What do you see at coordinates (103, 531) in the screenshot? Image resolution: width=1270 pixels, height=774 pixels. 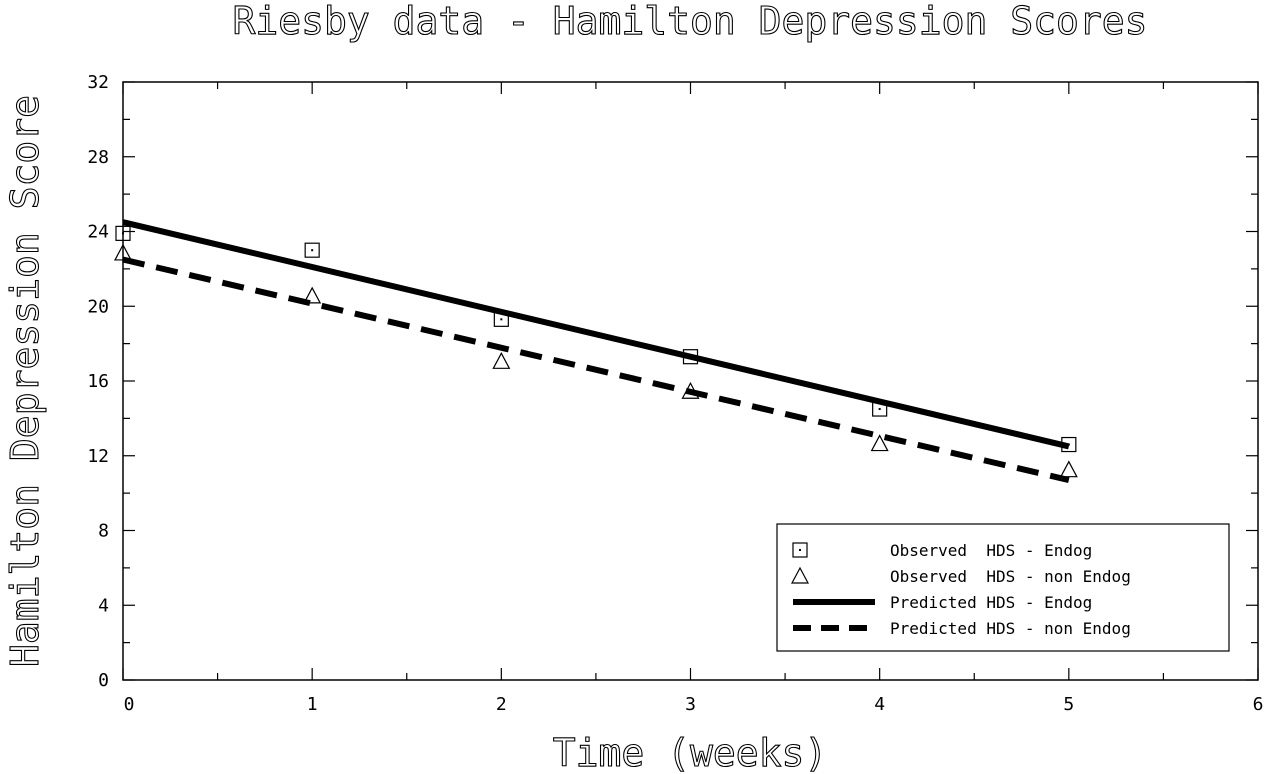 I see `y-tick-label: 8` at bounding box center [103, 531].